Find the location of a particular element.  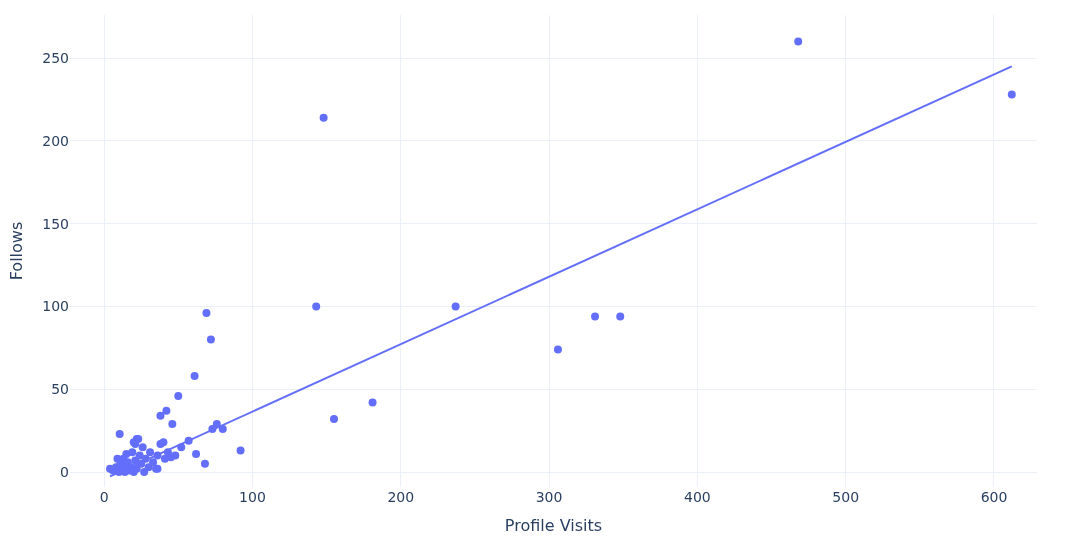

x-tick-label: 600 is located at coordinates (994, 497).